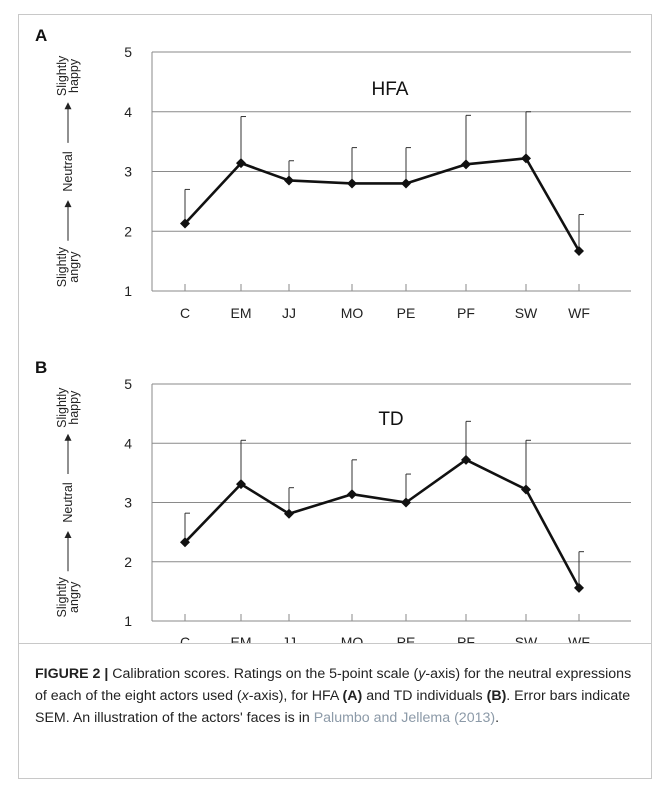  I want to click on caption-text-6: ., so click(497, 718).